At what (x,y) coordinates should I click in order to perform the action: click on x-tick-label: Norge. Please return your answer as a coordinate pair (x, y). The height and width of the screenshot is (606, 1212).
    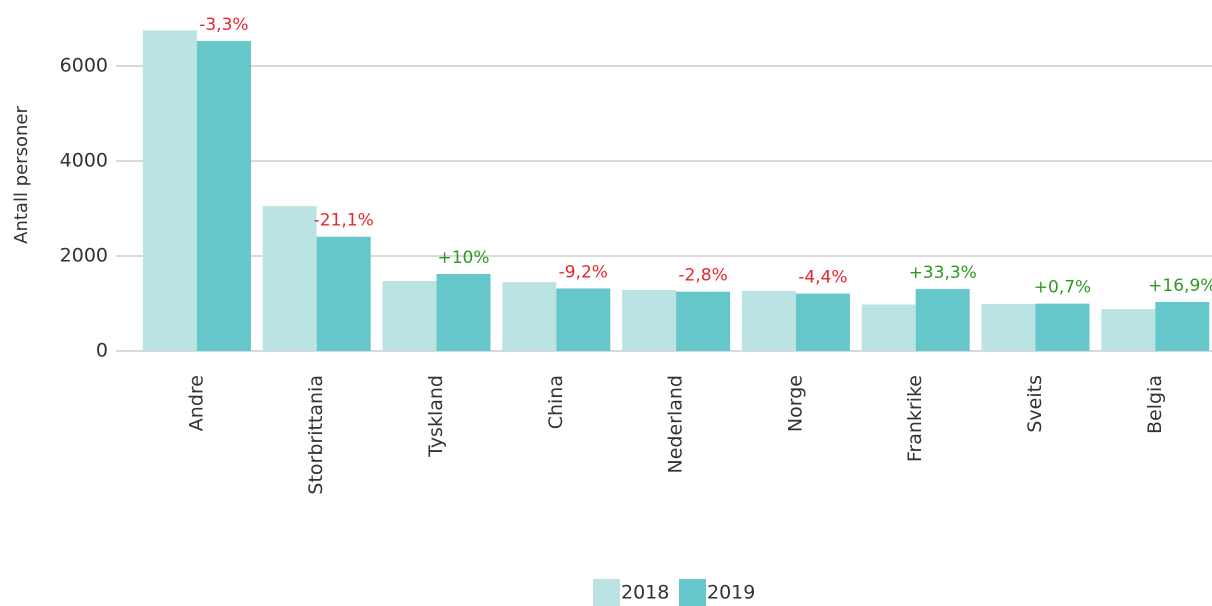
    Looking at the image, I should click on (795, 403).